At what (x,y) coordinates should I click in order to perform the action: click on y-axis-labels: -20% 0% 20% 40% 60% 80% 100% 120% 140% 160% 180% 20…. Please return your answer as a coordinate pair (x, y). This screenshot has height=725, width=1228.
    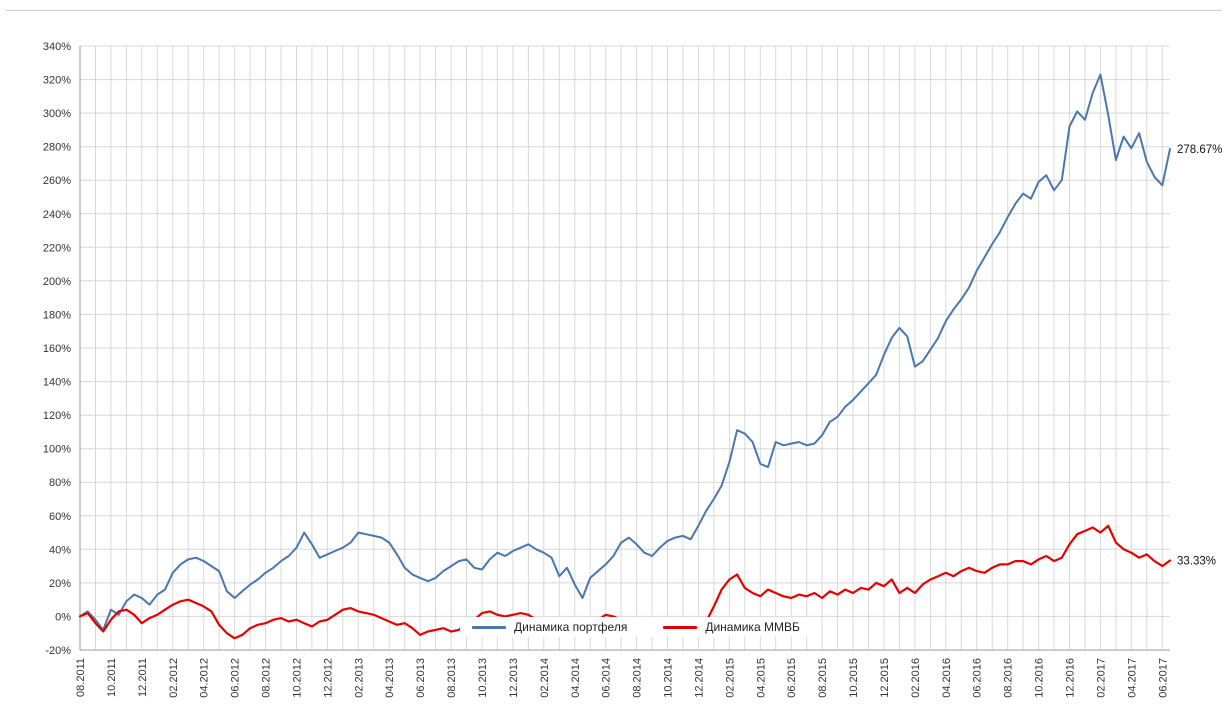
    Looking at the image, I should click on (57, 349).